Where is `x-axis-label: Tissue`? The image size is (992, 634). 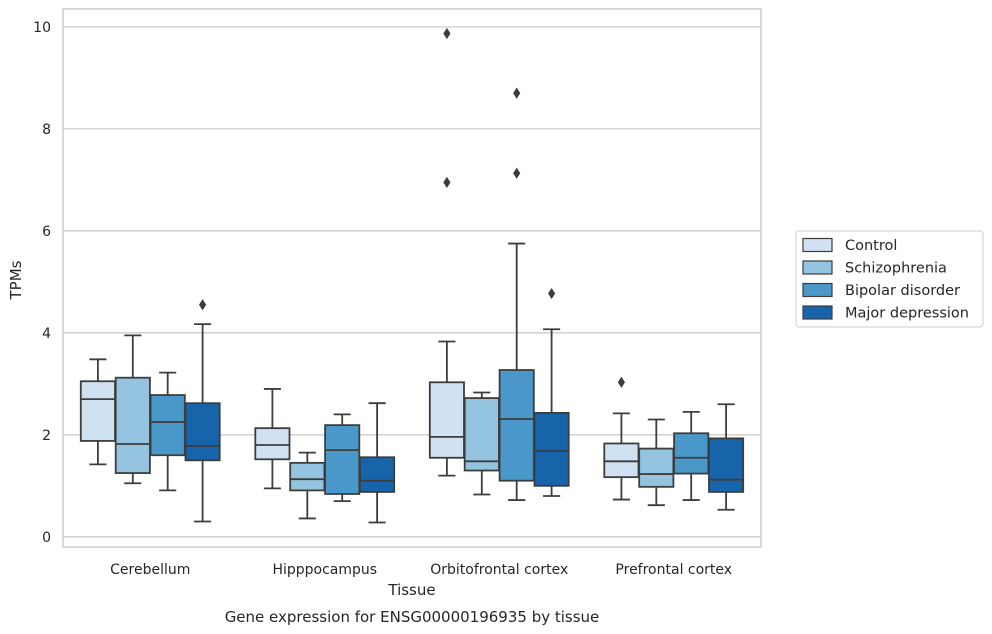
x-axis-label: Tissue is located at coordinates (411, 590).